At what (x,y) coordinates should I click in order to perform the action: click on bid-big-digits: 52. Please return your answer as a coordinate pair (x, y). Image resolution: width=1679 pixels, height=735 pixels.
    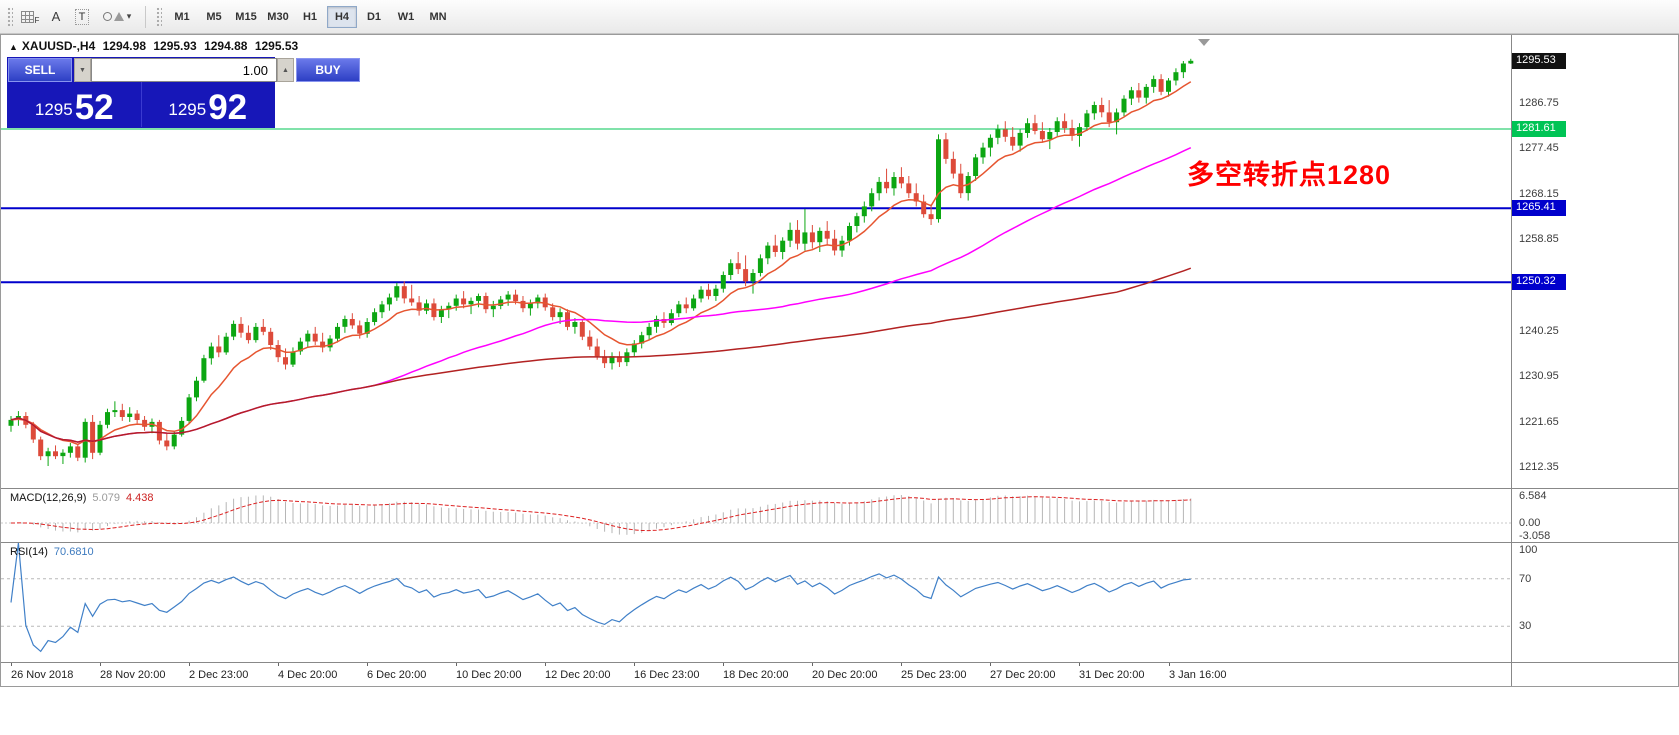
    Looking at the image, I should click on (94, 107).